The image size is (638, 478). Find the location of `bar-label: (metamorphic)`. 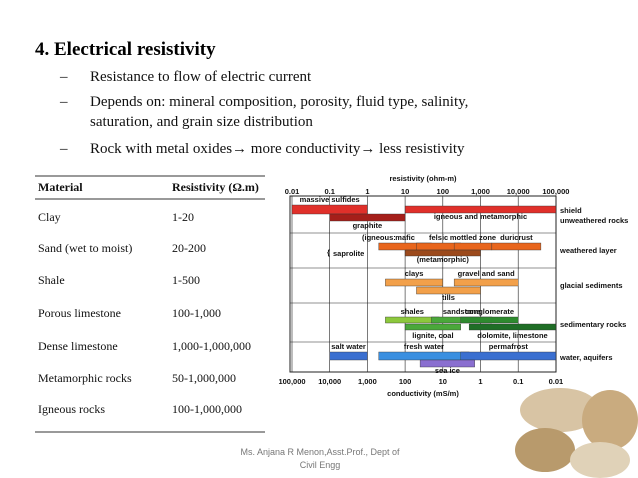

bar-label: (metamorphic) is located at coordinates (443, 259).